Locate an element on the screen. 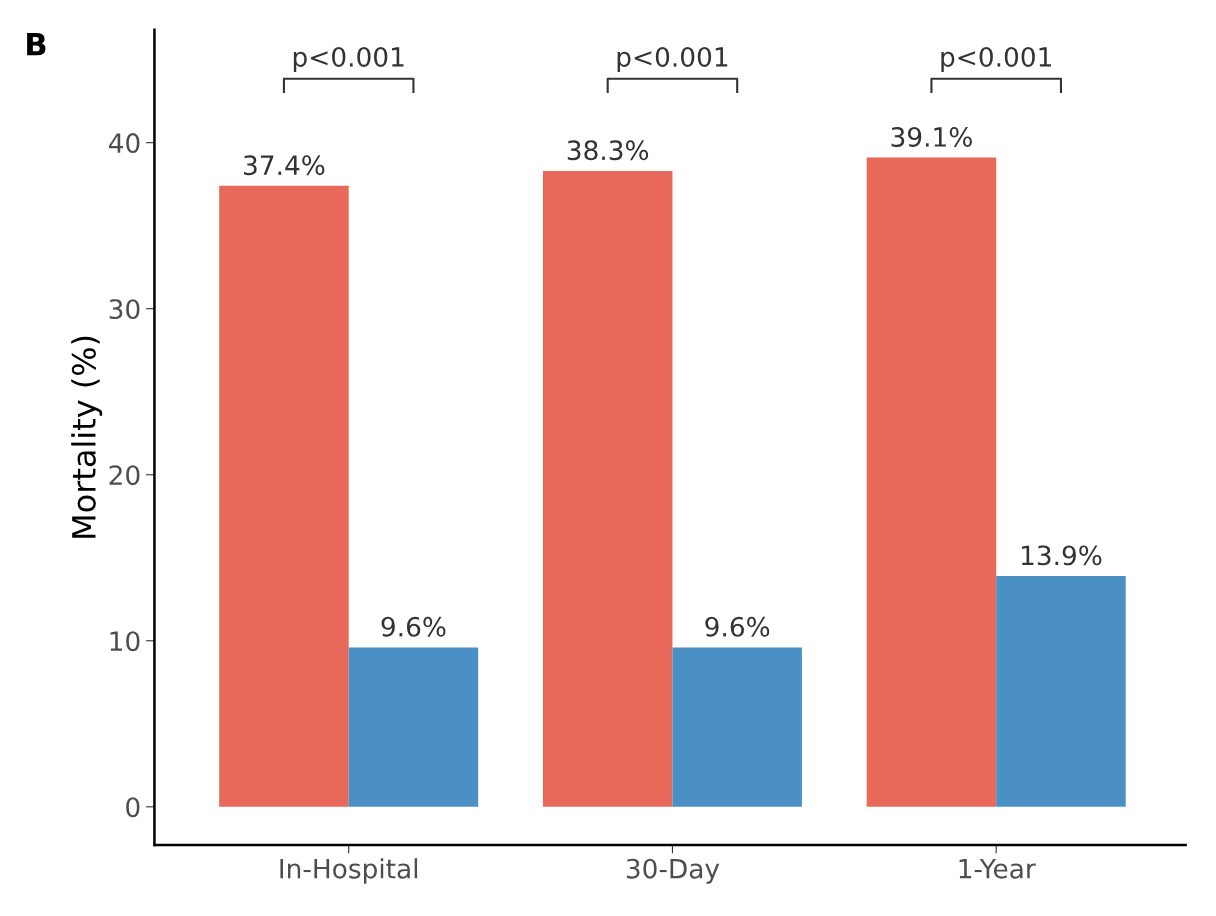 Image resolution: width=1216 pixels, height=916 pixels. data-label: 37.4% is located at coordinates (284, 165).